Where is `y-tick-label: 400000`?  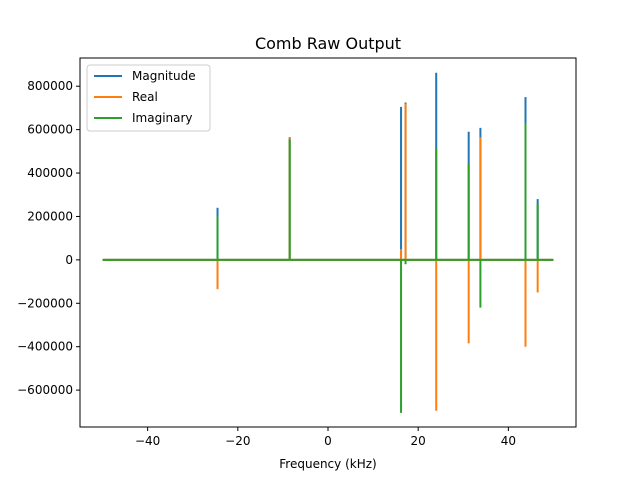 y-tick-label: 400000 is located at coordinates (50, 173).